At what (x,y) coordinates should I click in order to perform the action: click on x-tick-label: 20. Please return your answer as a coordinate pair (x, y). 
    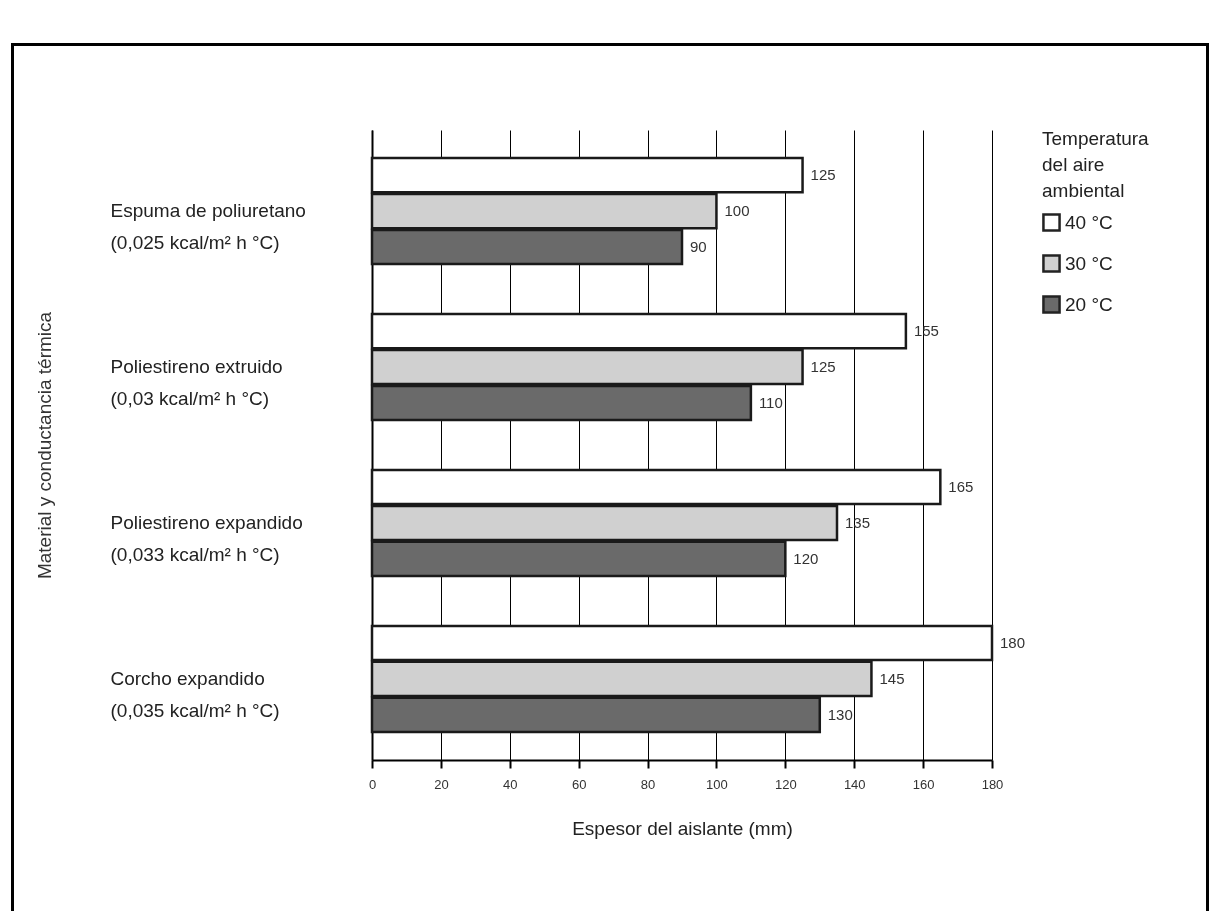
    Looking at the image, I should click on (441, 784).